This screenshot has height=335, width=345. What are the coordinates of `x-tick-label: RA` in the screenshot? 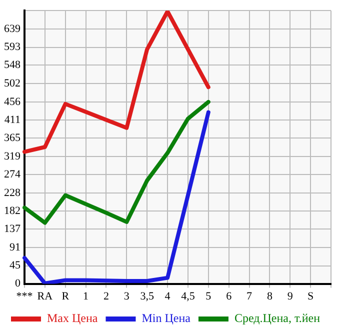 It's located at (45, 296).